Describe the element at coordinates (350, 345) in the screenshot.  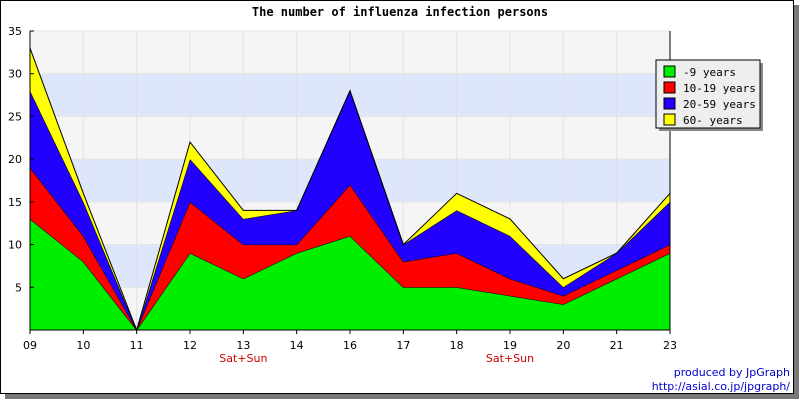
I see `x-tick-label-16: 16` at that location.